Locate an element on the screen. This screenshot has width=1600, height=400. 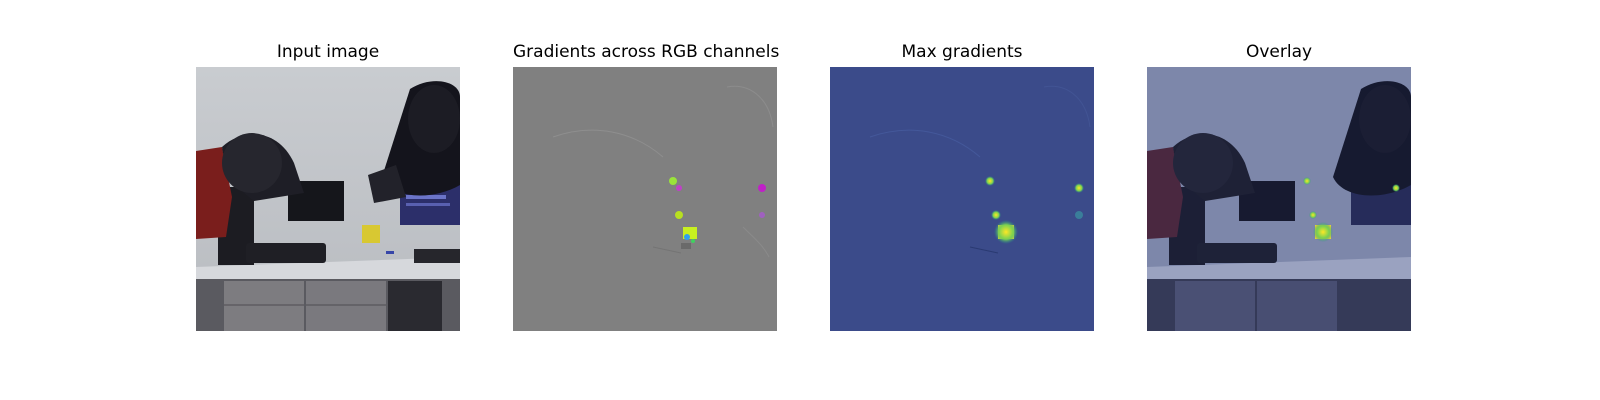
gradients-rgb-image is located at coordinates (645, 199).